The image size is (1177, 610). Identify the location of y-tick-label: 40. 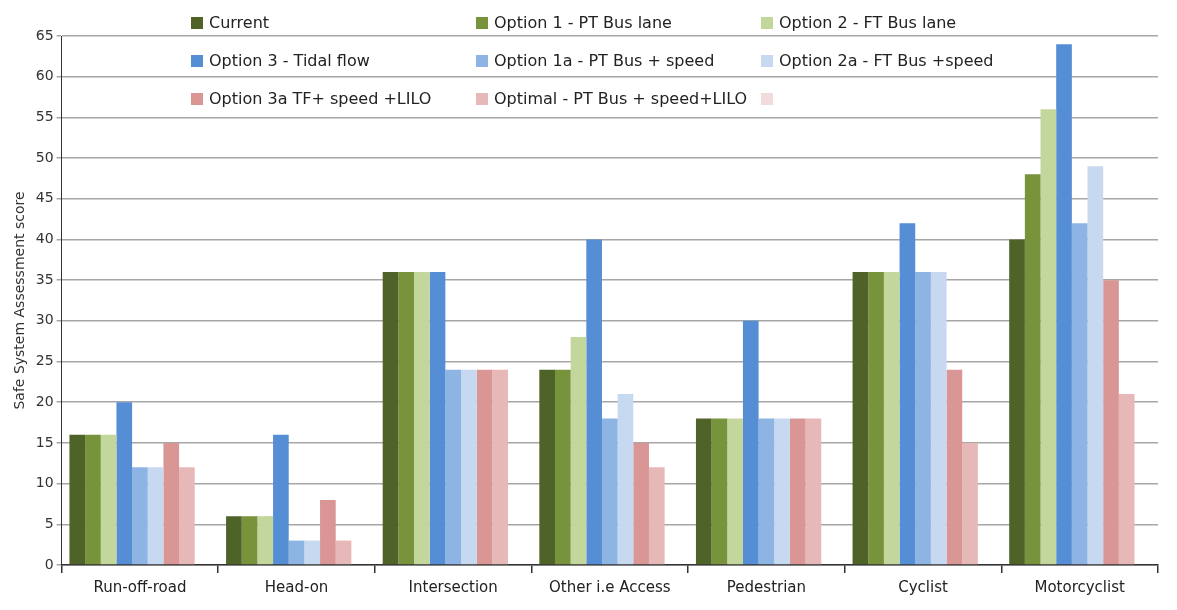
(44, 238).